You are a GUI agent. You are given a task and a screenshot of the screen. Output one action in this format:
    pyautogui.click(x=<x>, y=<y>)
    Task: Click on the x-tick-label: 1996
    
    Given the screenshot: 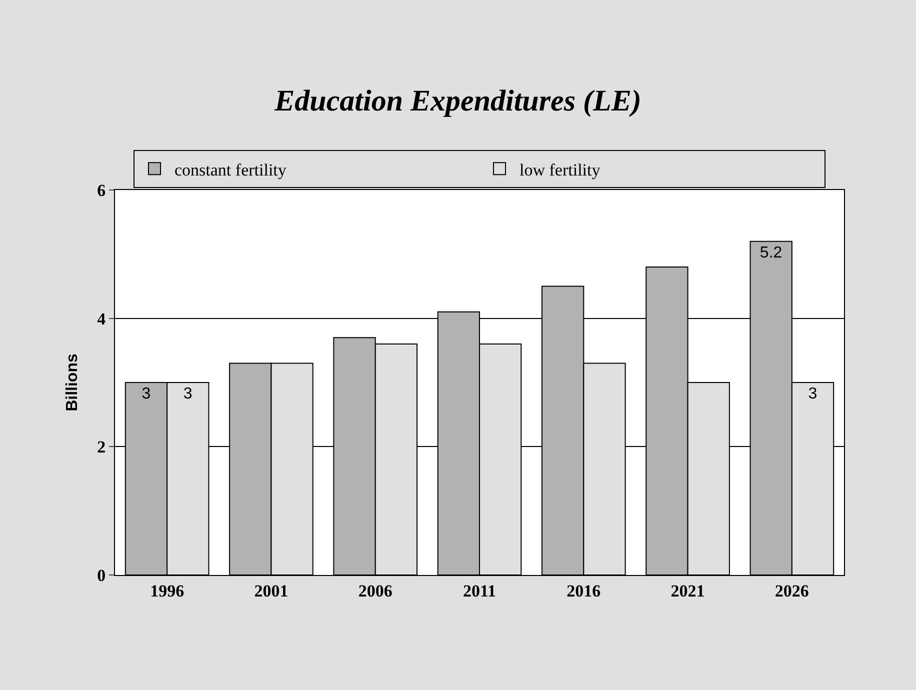 What is the action you would take?
    pyautogui.click(x=167, y=590)
    